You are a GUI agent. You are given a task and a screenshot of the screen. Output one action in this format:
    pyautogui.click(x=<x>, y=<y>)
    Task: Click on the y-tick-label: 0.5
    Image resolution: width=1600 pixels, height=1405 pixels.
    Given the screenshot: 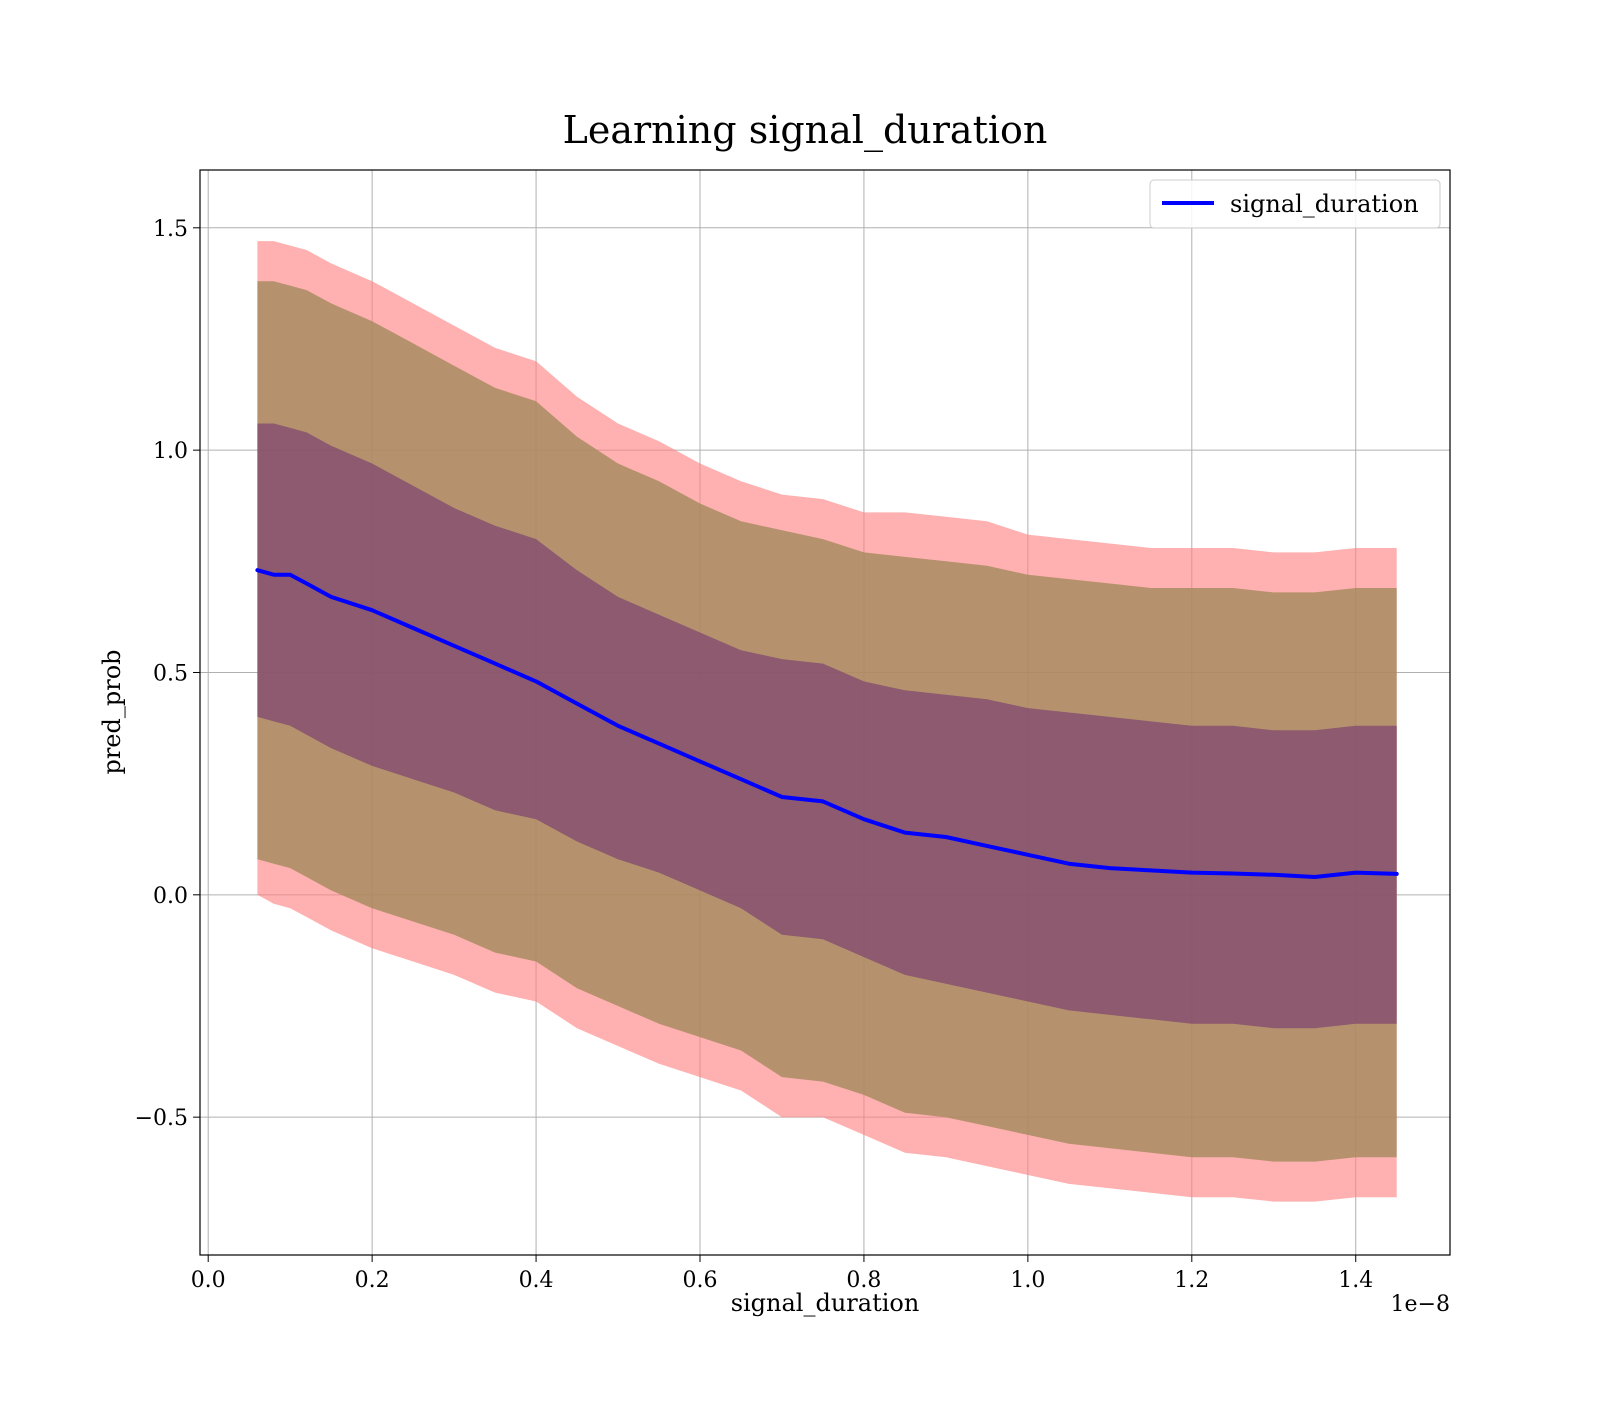 What is the action you would take?
    pyautogui.click(x=170, y=673)
    